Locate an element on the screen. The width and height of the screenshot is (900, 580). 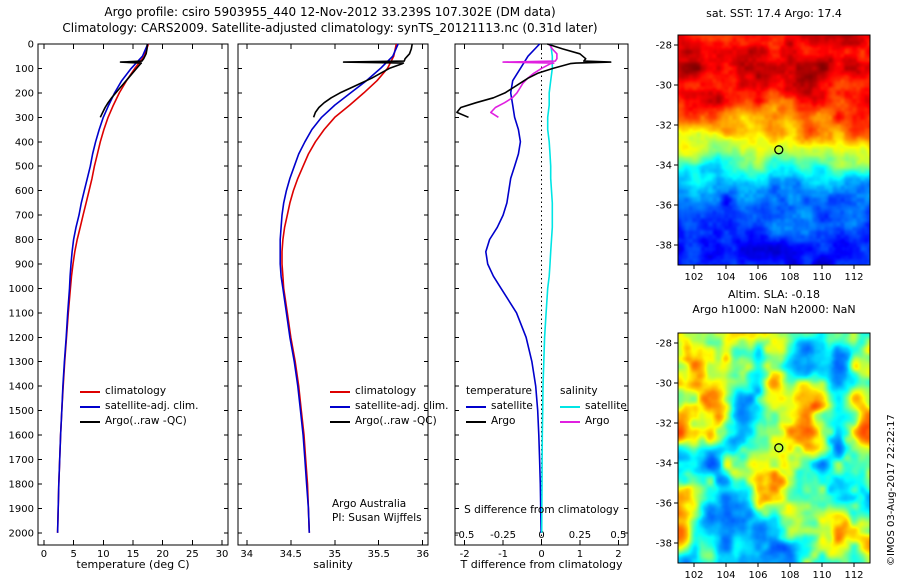
difference-temperature-legend: temperature satellite Argo is located at coordinates (499, 406).